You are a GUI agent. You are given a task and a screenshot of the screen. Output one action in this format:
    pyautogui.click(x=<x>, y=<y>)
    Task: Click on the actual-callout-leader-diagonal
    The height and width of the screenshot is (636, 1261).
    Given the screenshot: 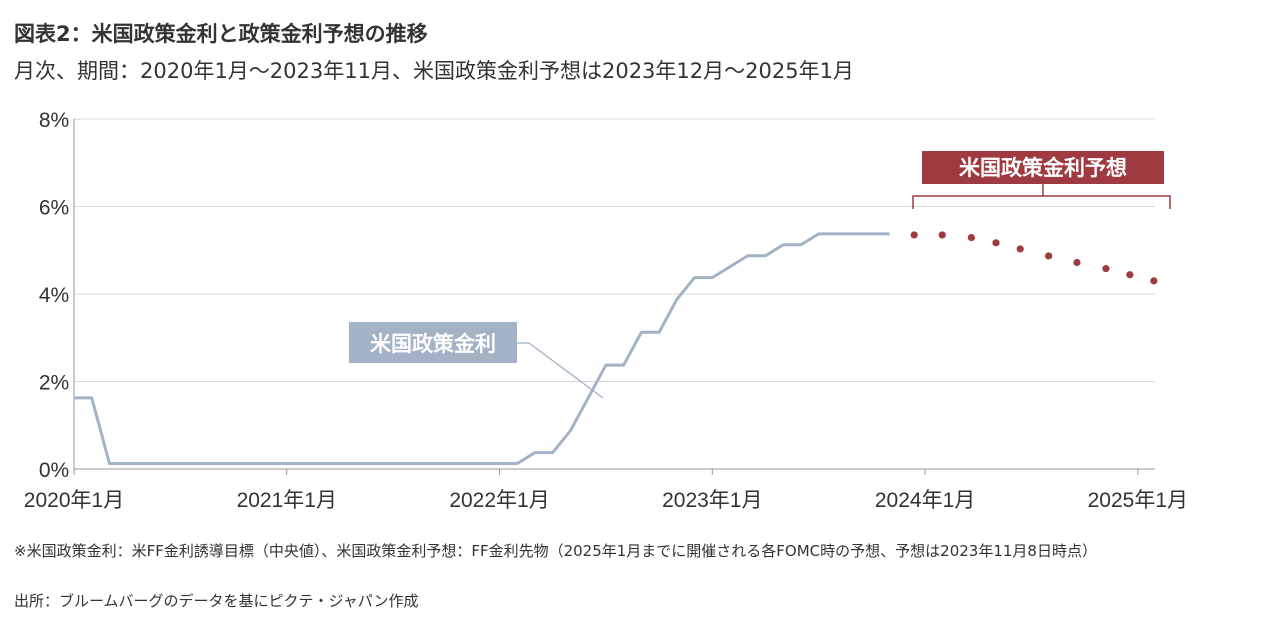 What is the action you would take?
    pyautogui.click(x=566, y=370)
    